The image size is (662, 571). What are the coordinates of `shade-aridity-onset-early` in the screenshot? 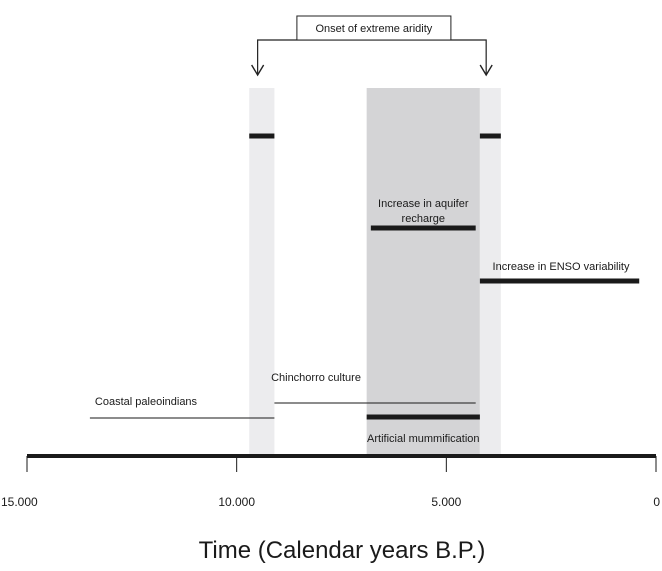 It's located at (262, 272).